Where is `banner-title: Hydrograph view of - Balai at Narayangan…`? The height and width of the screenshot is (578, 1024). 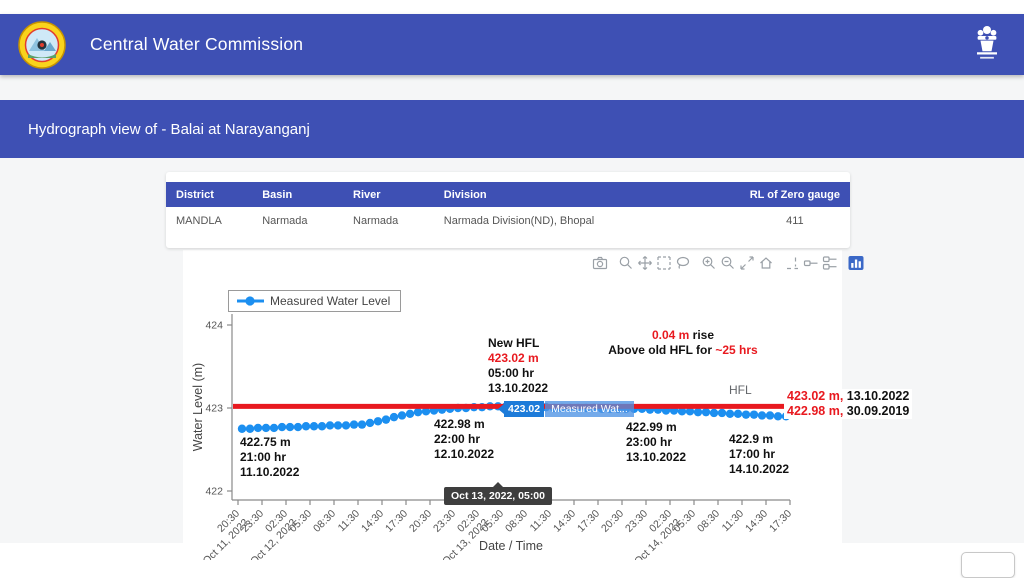 banner-title: Hydrograph view of - Balai at Narayangan… is located at coordinates (169, 129).